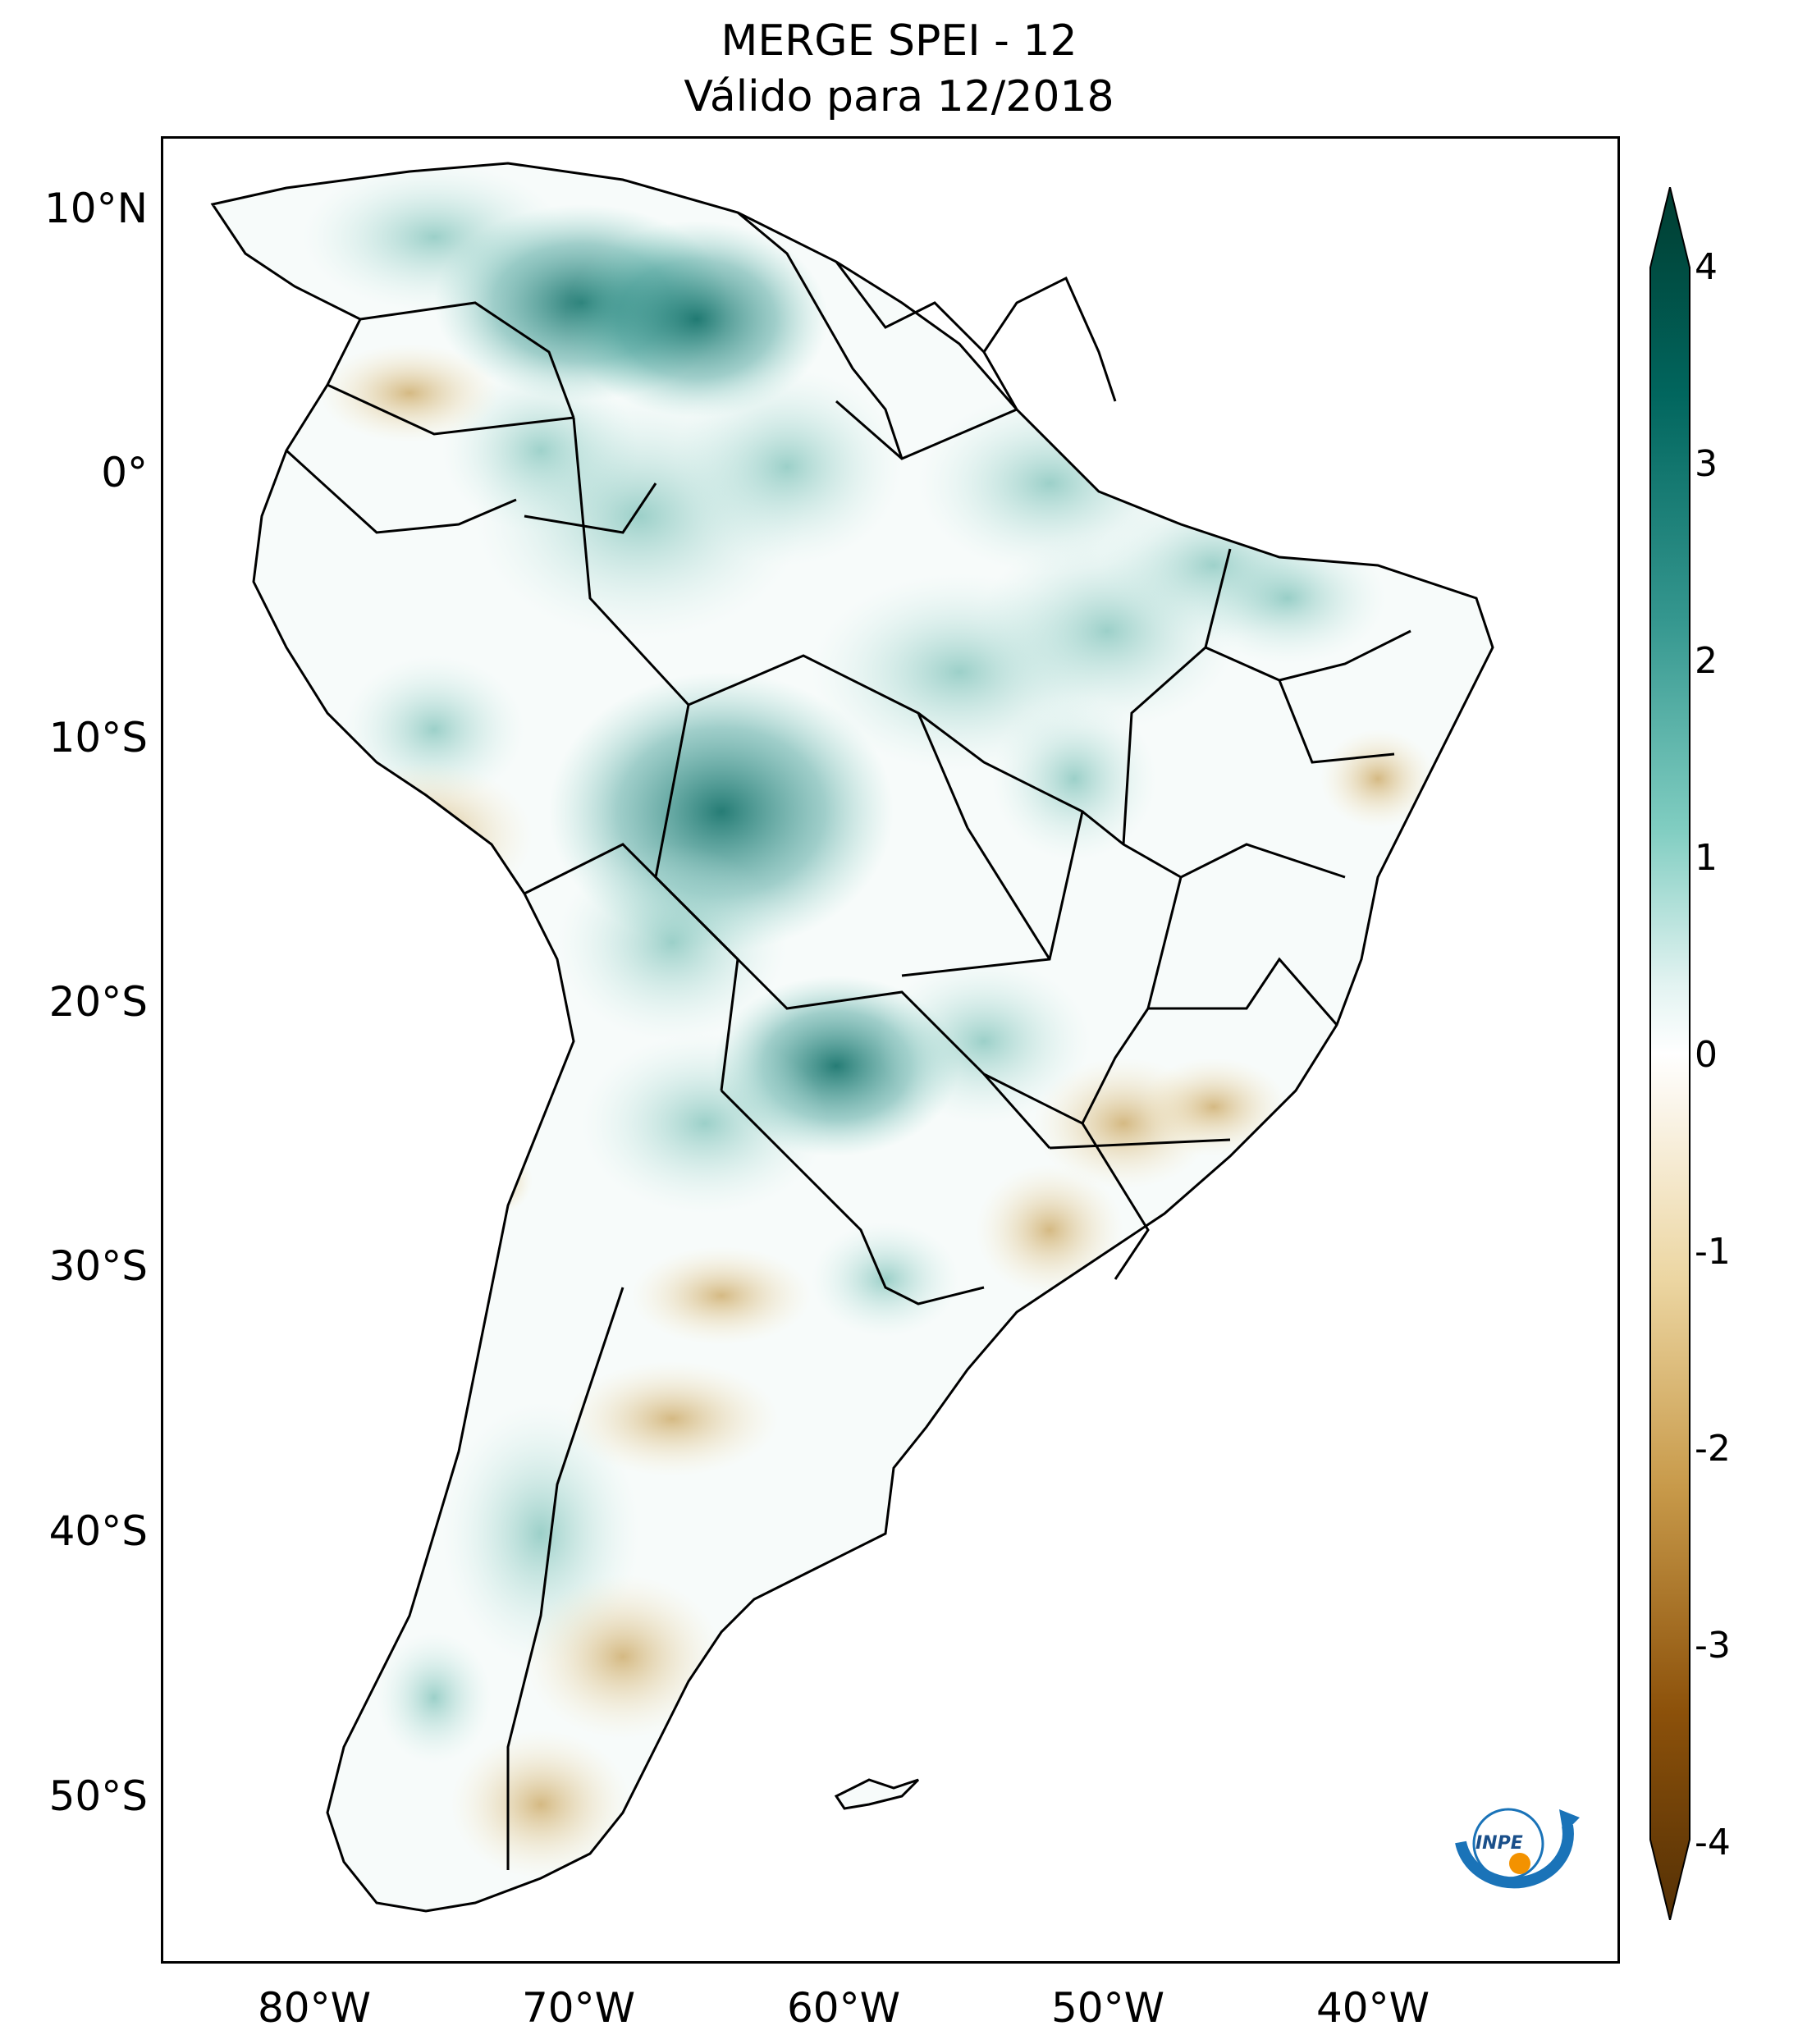 This screenshot has width=1798, height=2044. I want to click on lat-label-10n: 10°N, so click(95, 208).